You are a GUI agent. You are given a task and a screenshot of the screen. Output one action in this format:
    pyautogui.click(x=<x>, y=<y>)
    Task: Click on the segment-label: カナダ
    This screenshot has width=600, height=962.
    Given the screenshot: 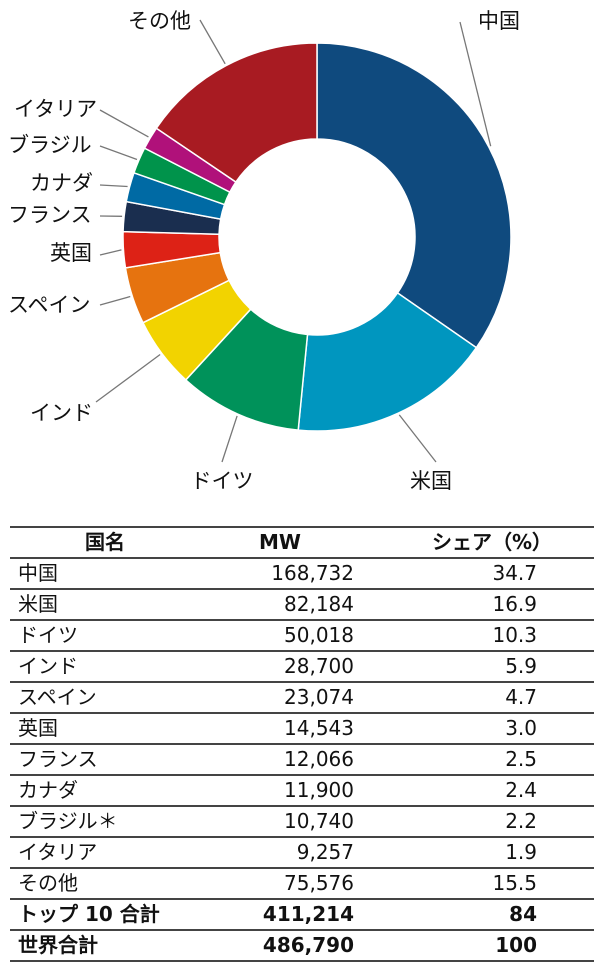 What is the action you would take?
    pyautogui.click(x=61, y=183)
    